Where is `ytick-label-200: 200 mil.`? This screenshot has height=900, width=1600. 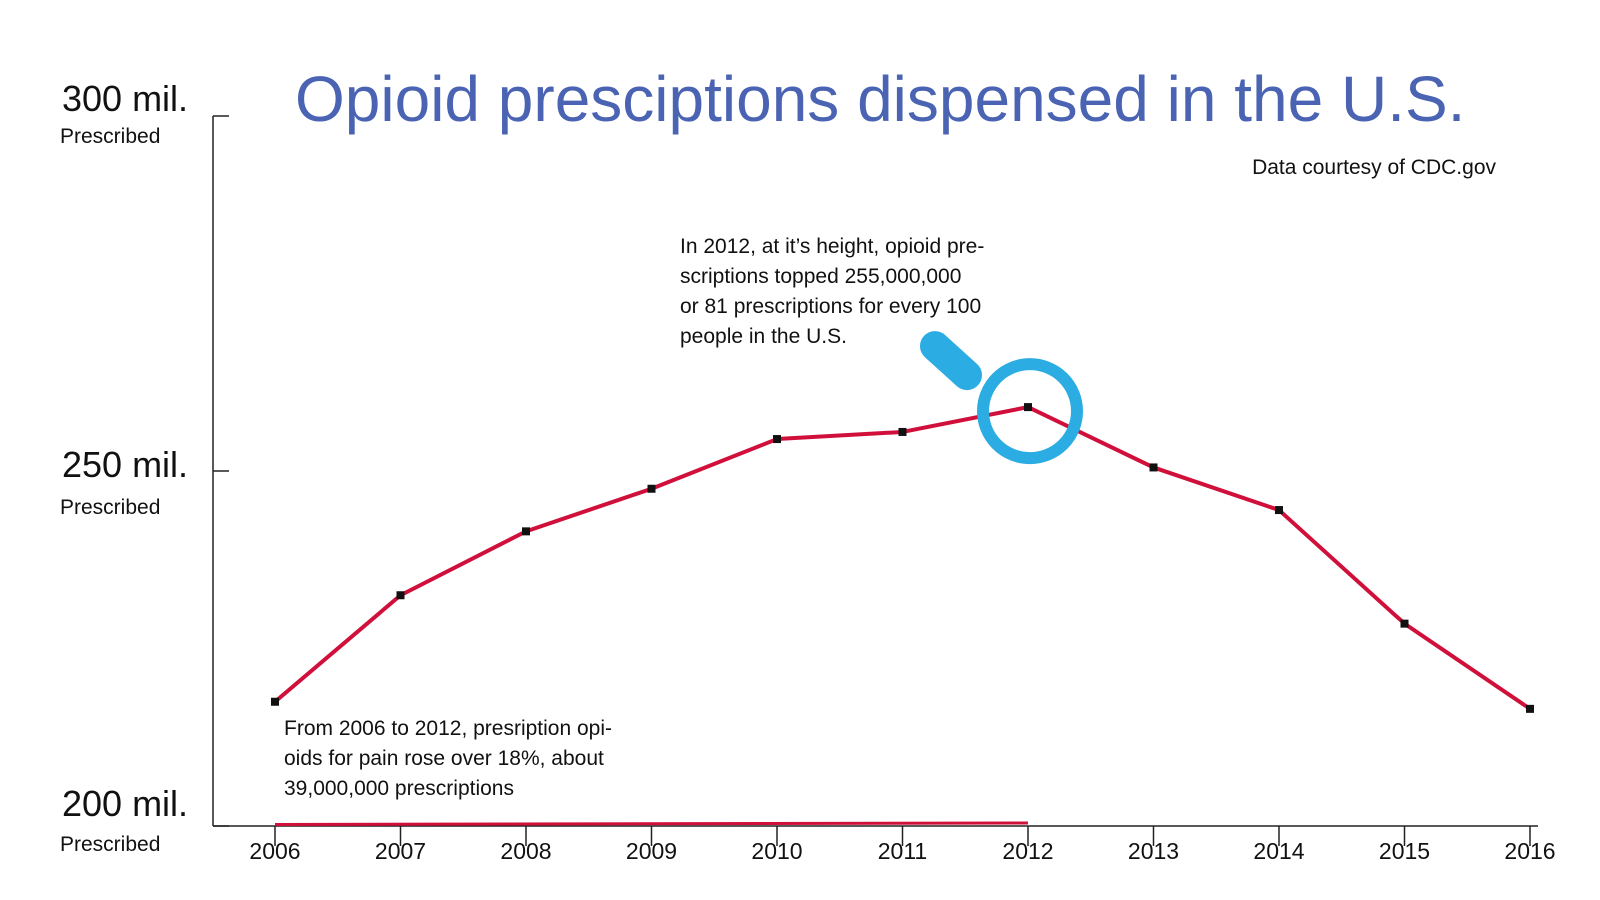 ytick-label-200: 200 mil. is located at coordinates (125, 803).